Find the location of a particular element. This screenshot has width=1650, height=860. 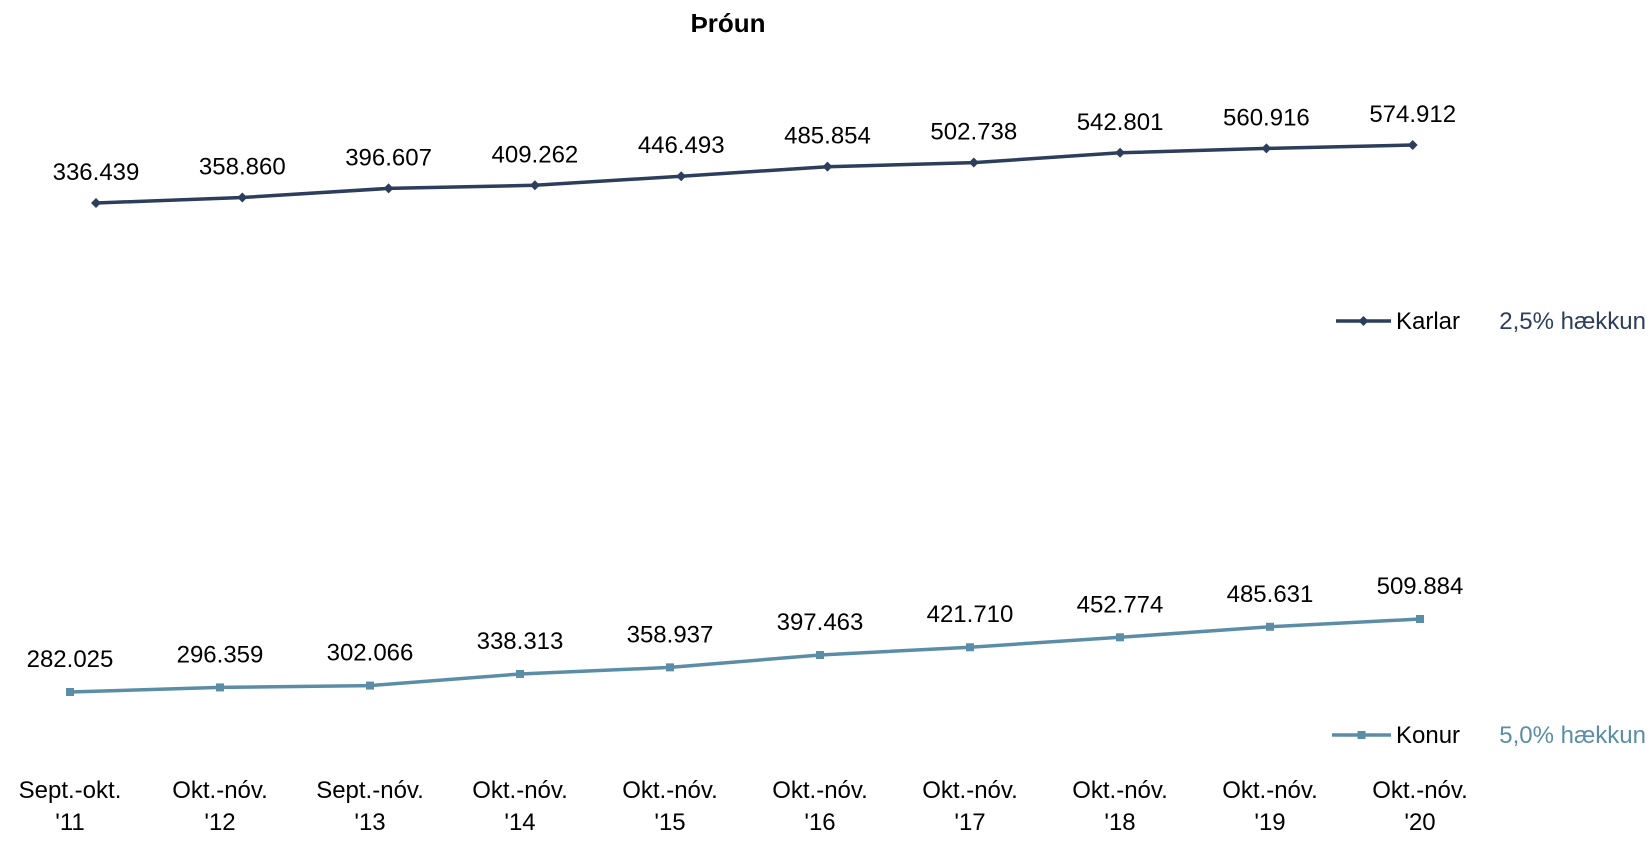

tick-label-line1: Sept.-nóv. is located at coordinates (370, 790).